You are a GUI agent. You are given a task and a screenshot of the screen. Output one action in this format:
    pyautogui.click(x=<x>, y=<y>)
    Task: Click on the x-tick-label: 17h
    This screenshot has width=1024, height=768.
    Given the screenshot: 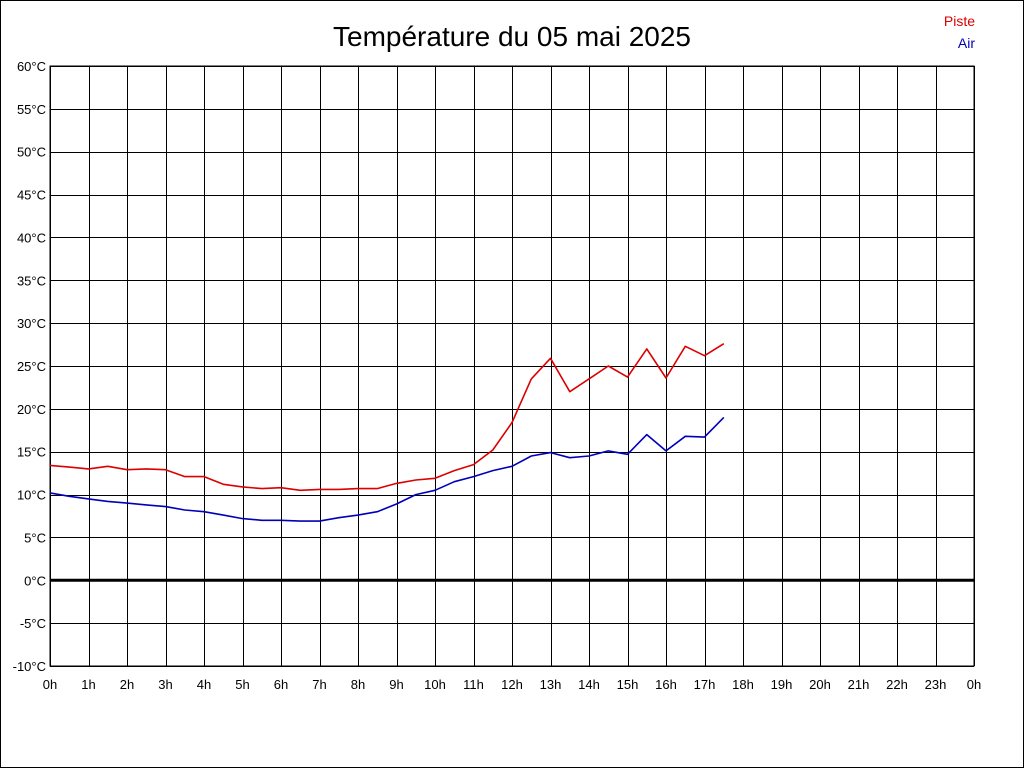 What is the action you would take?
    pyautogui.click(x=705, y=684)
    